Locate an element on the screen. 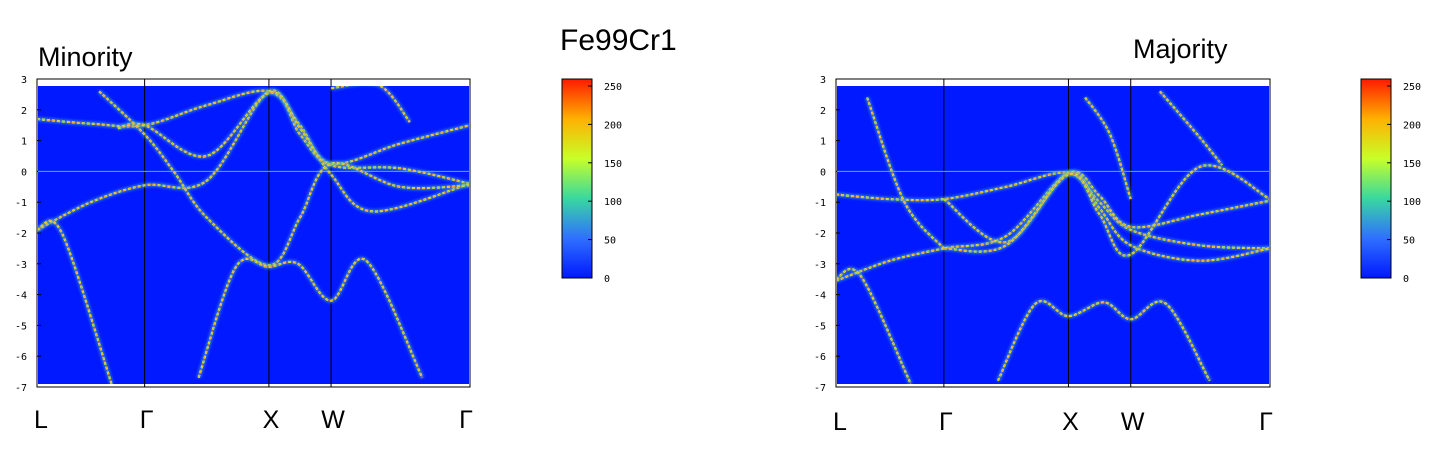 This screenshot has width=1448, height=452. figure-title: Fe99Cr1 is located at coordinates (618, 40).